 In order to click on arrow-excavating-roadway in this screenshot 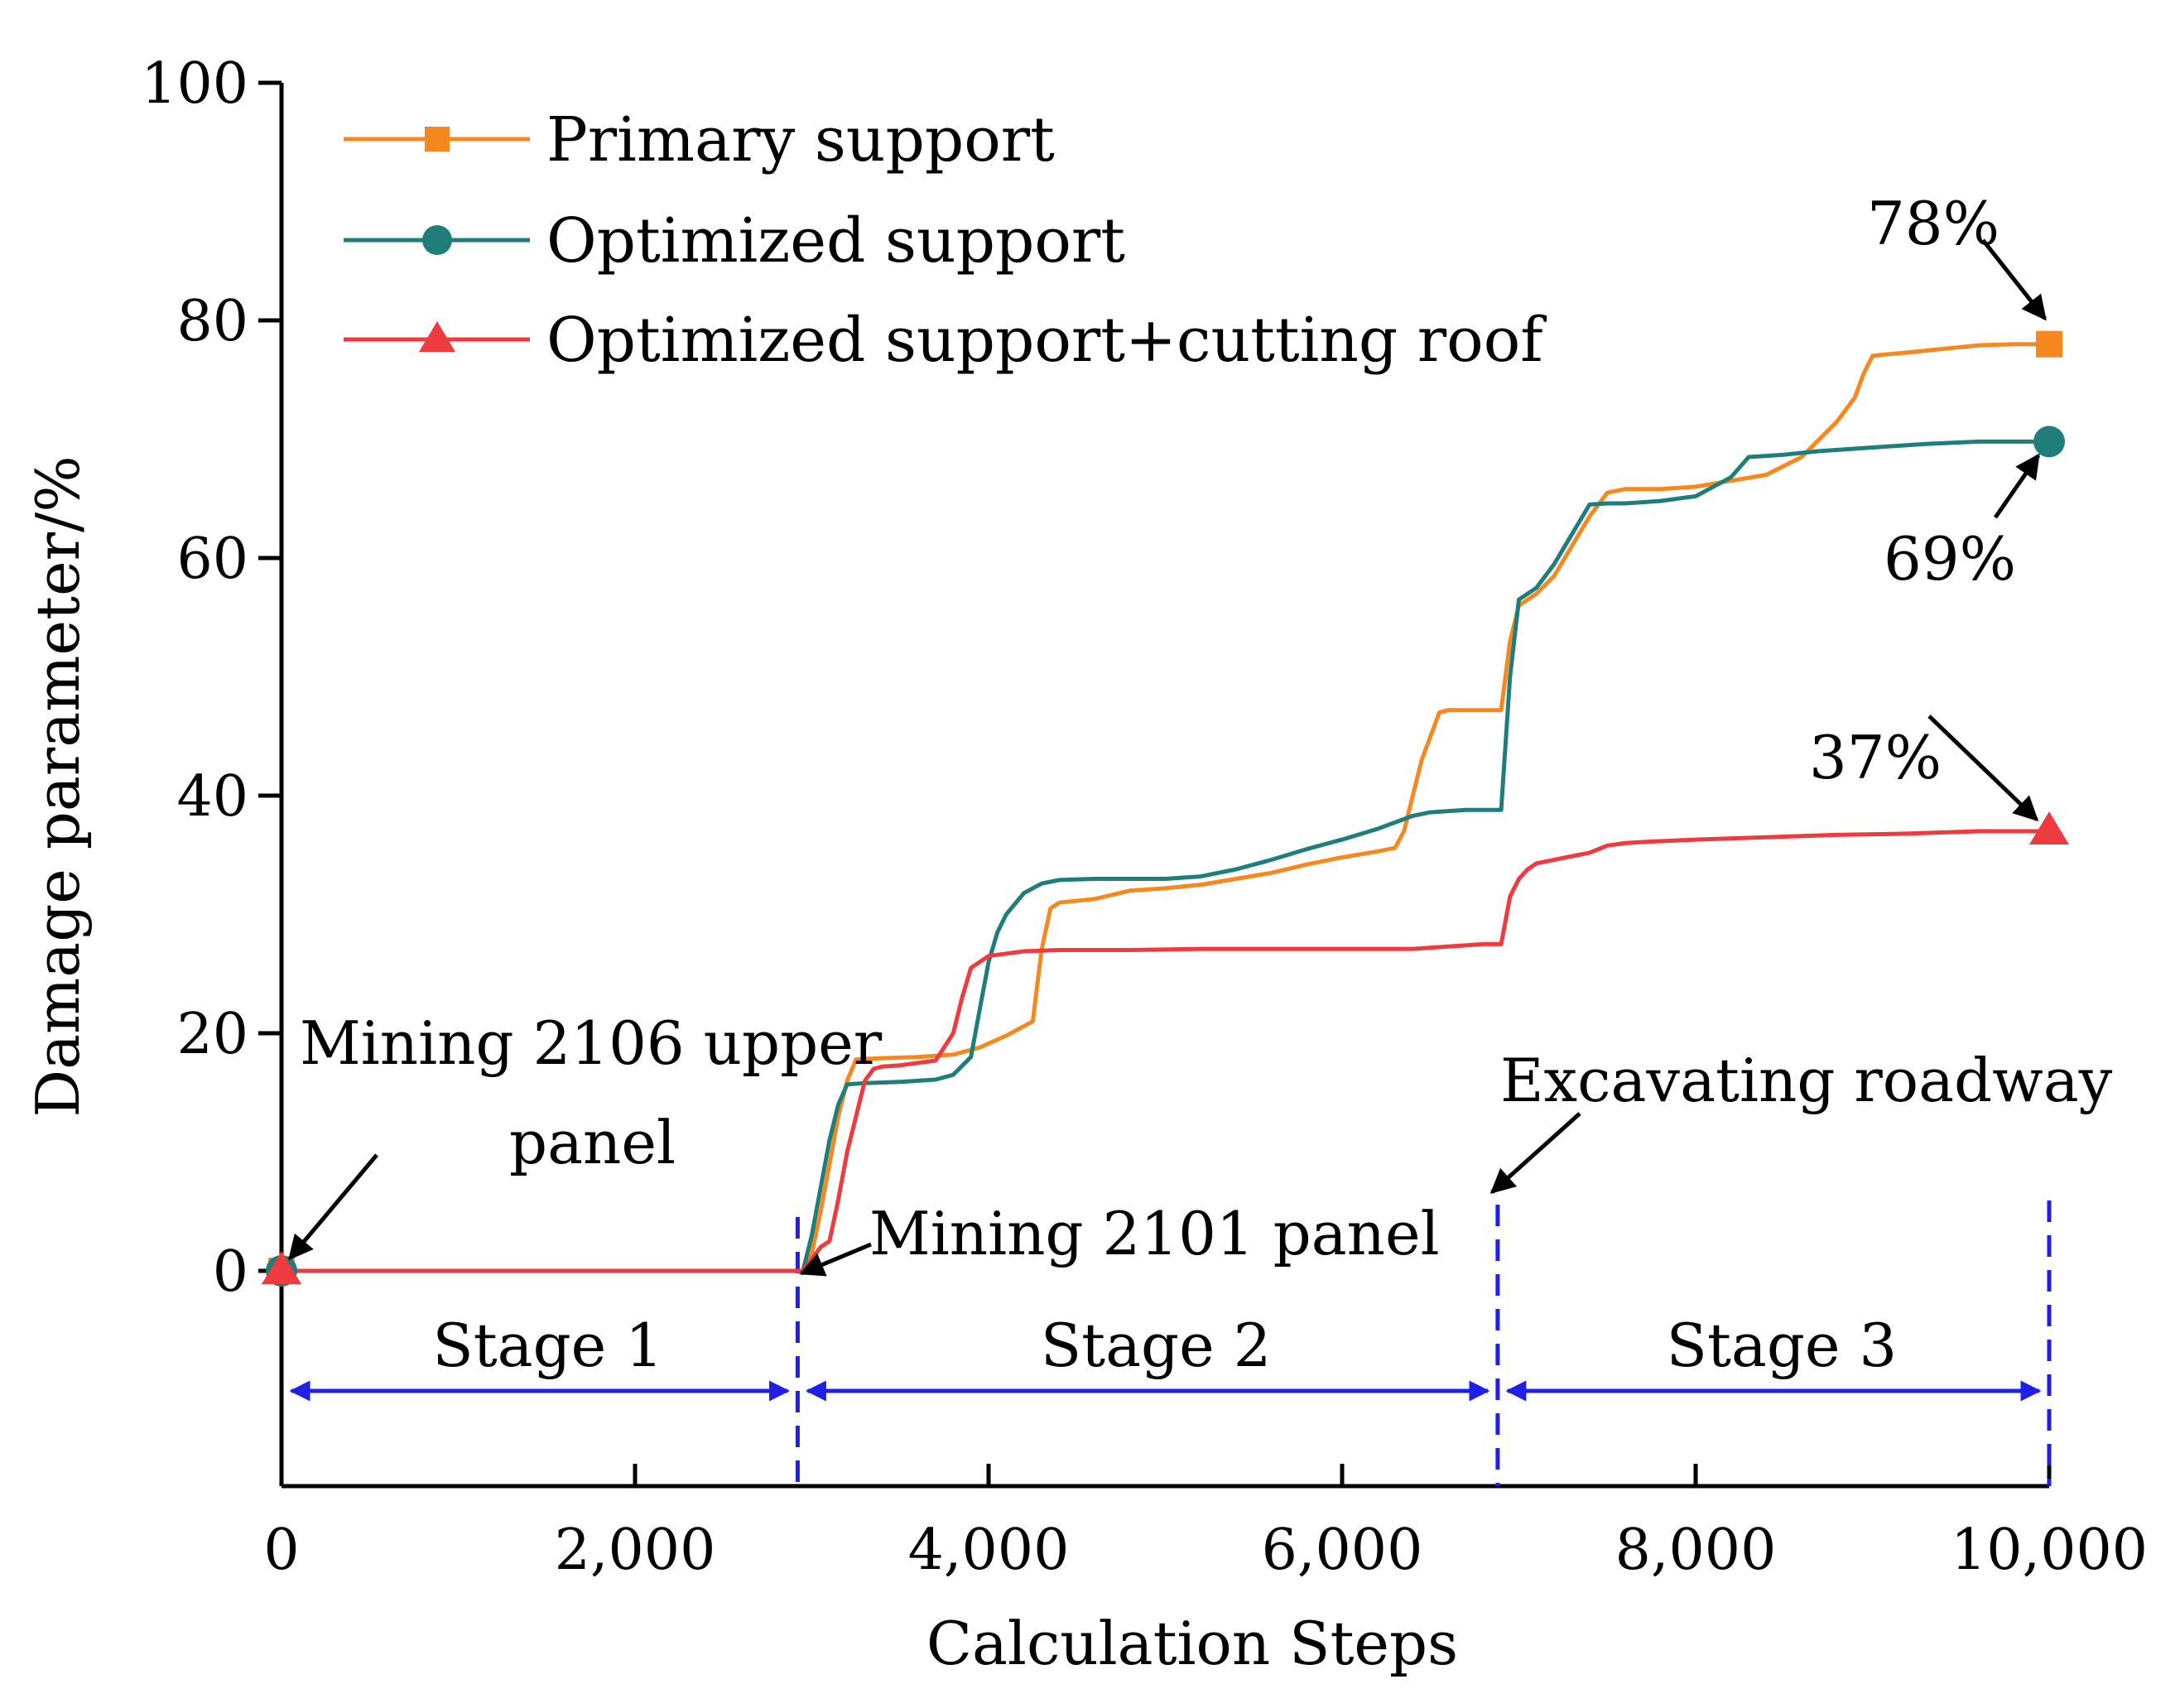, I will do `click(1535, 1153)`.